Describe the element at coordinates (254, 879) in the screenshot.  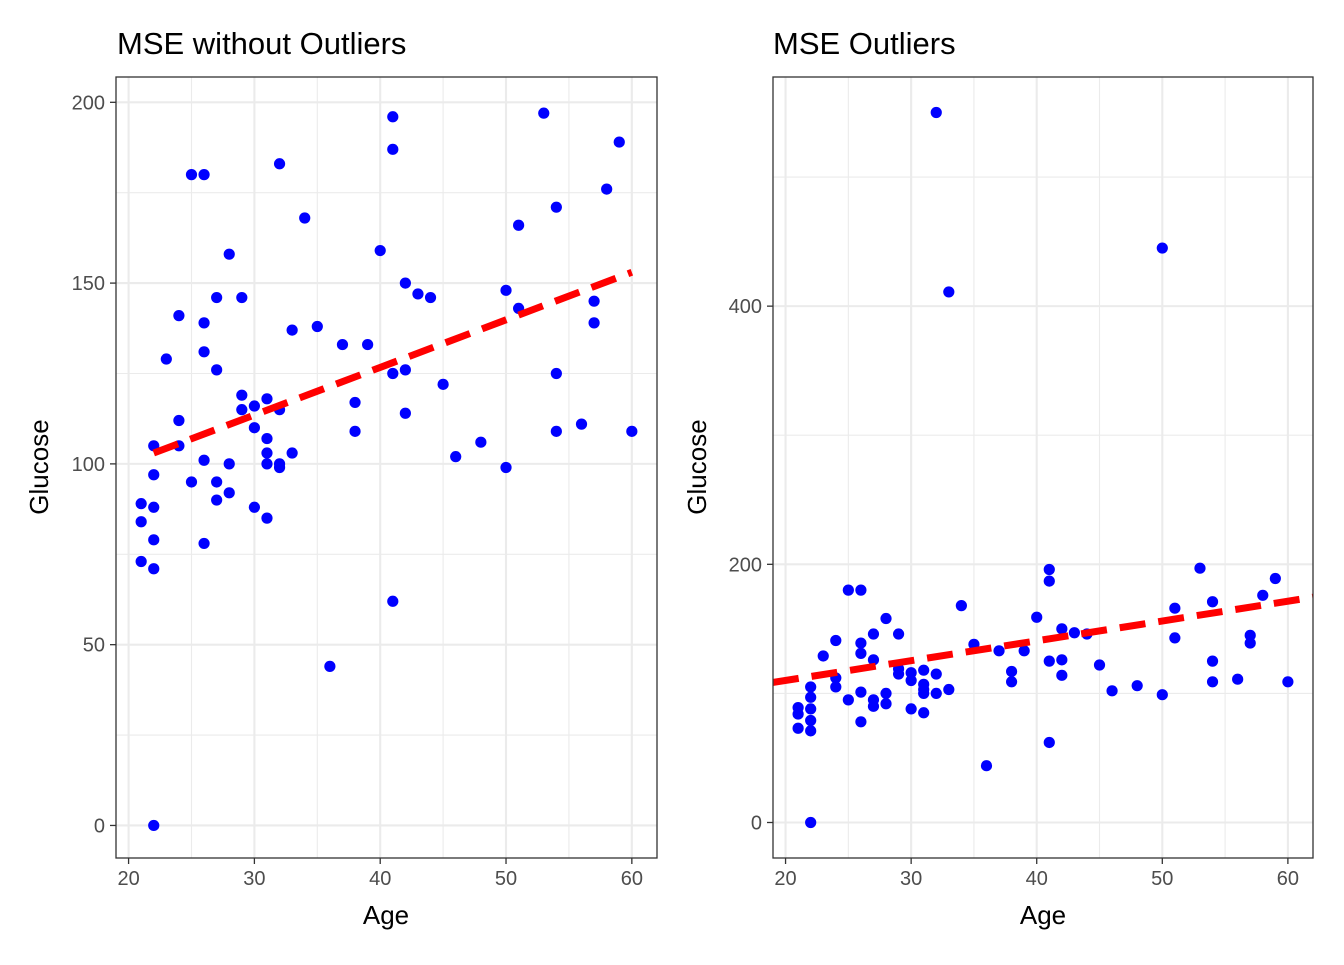
I see `x-tick-label: 30` at that location.